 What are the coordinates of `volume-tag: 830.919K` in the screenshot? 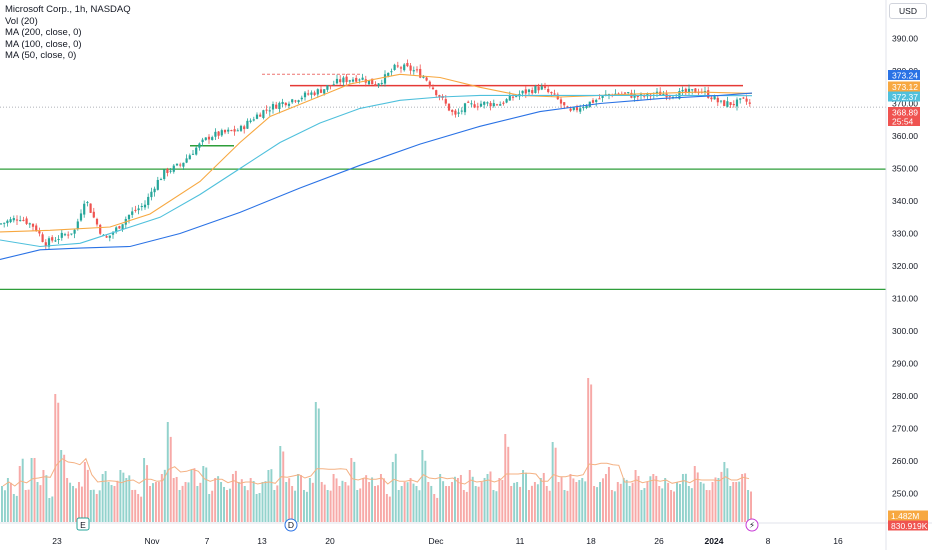 It's located at (908, 526).